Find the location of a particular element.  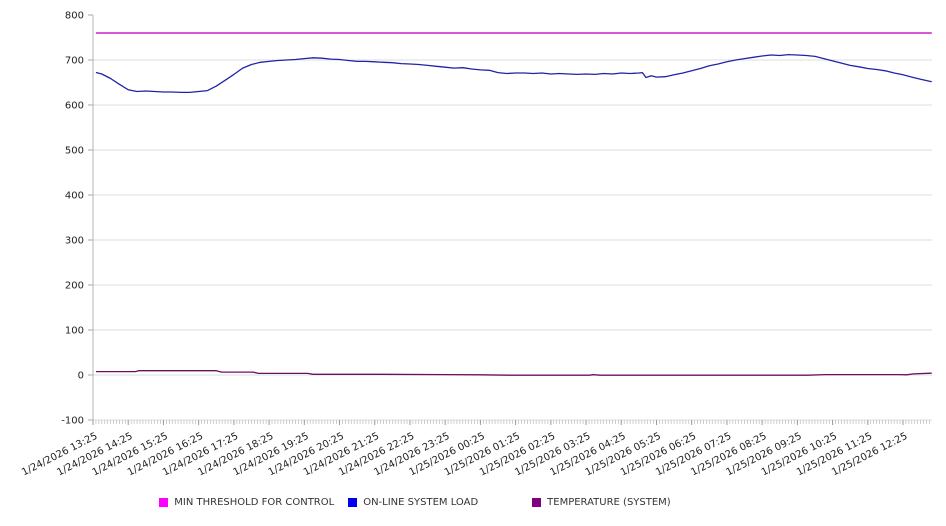

legend-label-min-threshold: MIN THRESHOLD FOR CONTROL is located at coordinates (254, 502).